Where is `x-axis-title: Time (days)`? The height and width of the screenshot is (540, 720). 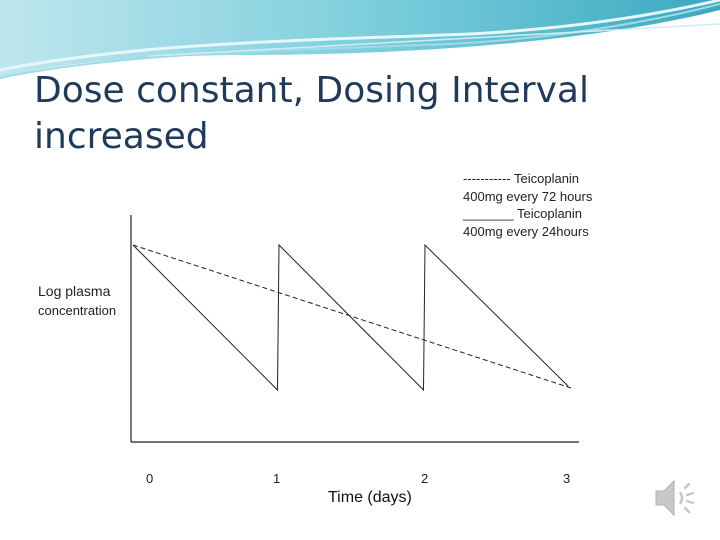 x-axis-title: Time (days) is located at coordinates (370, 497).